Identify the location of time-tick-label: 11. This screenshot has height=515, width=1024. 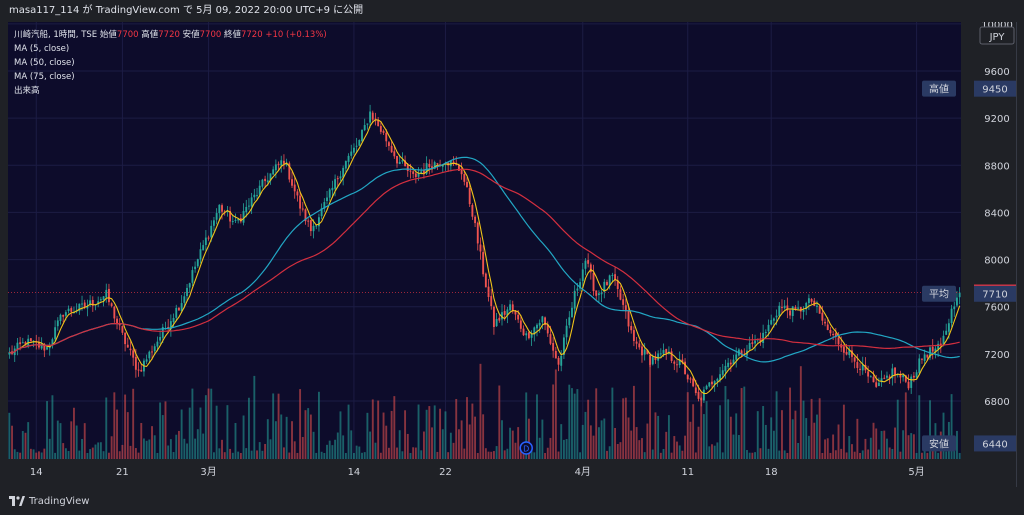
(687, 472).